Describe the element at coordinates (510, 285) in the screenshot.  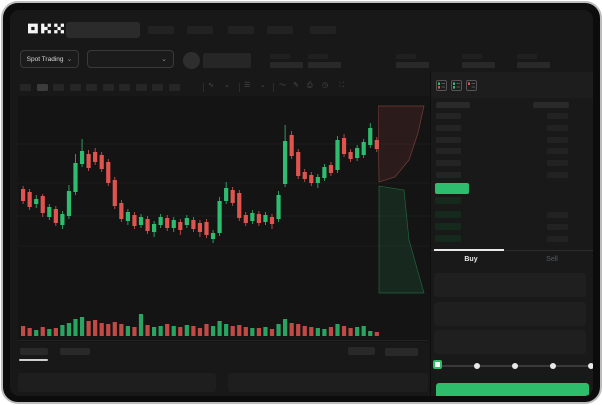
I see `price-input` at that location.